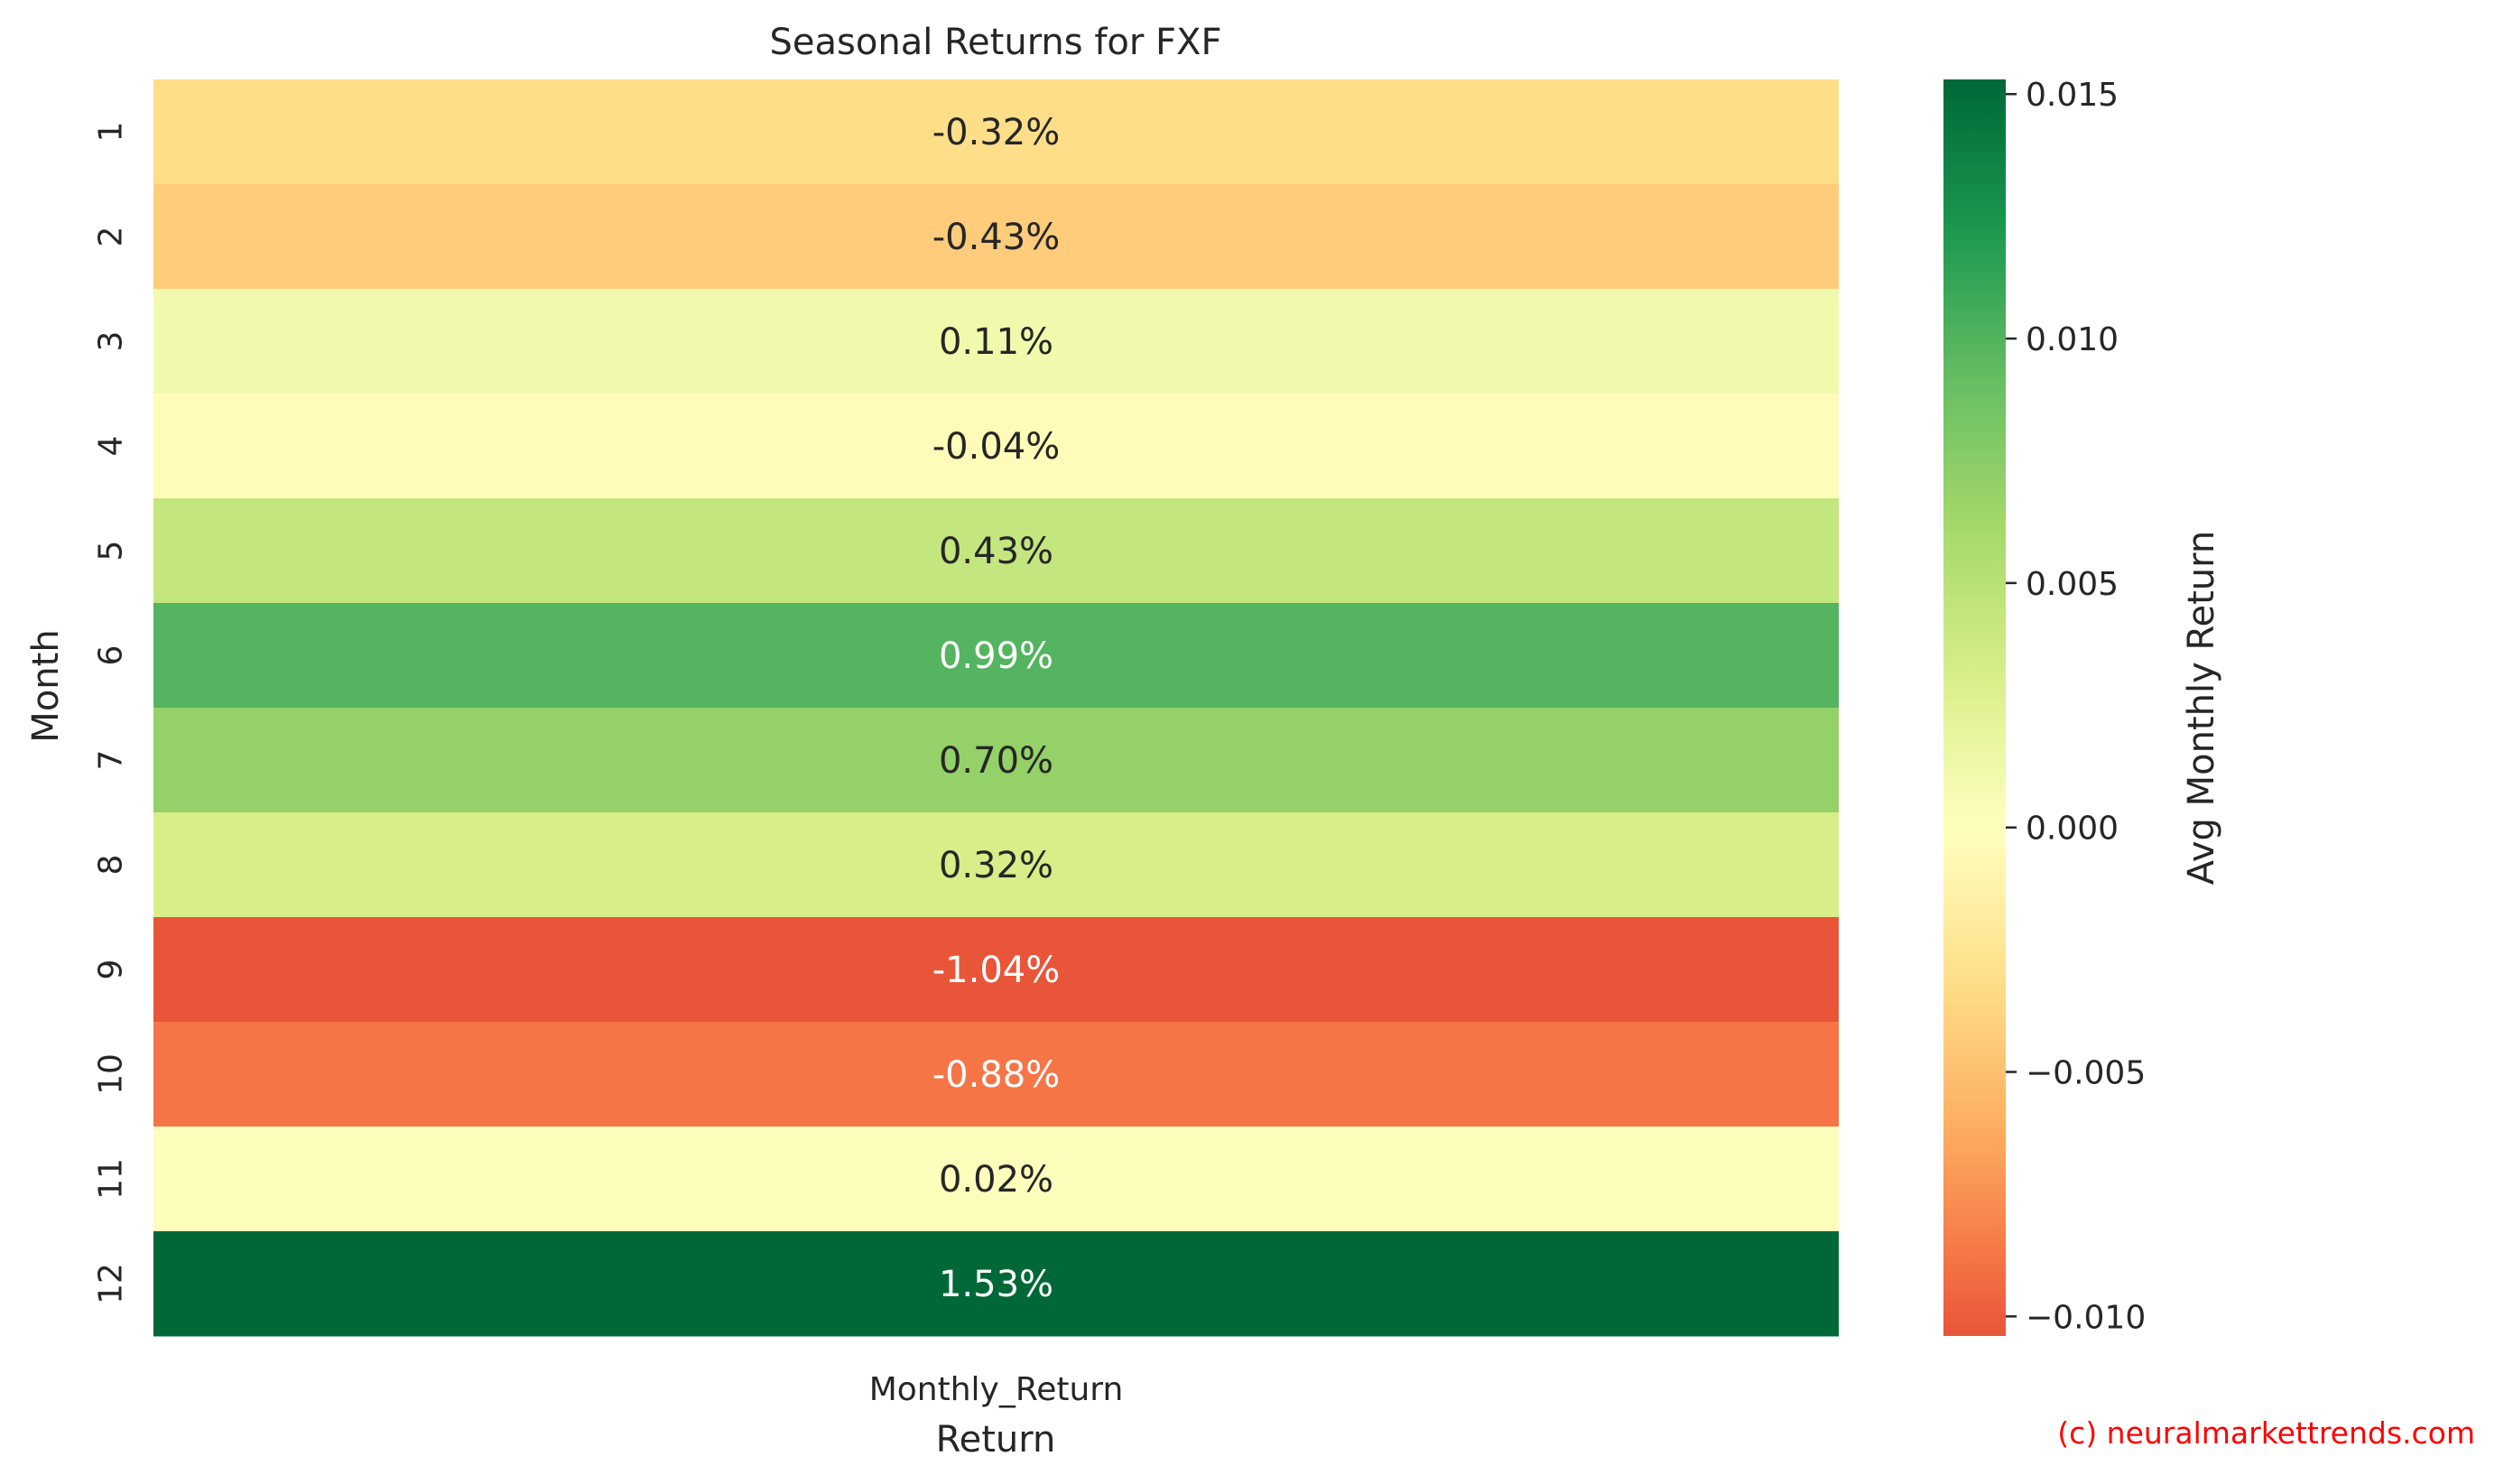  I want to click on colorbar-tick-label: 0.000, so click(2073, 829).